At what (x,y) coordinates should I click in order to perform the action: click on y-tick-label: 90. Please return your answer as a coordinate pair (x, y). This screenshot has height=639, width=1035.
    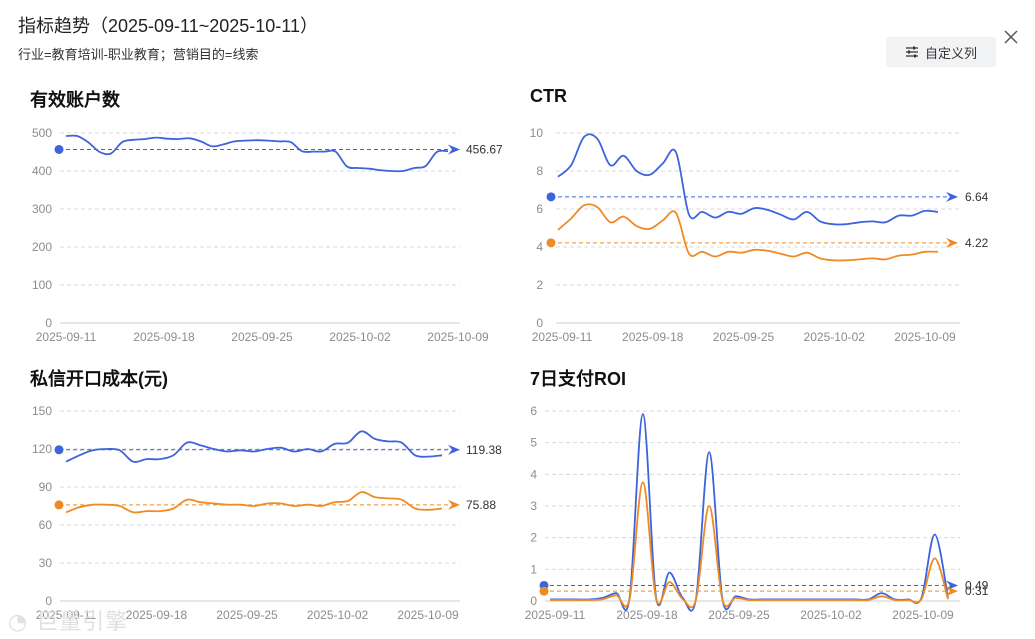
    Looking at the image, I should click on (46, 487).